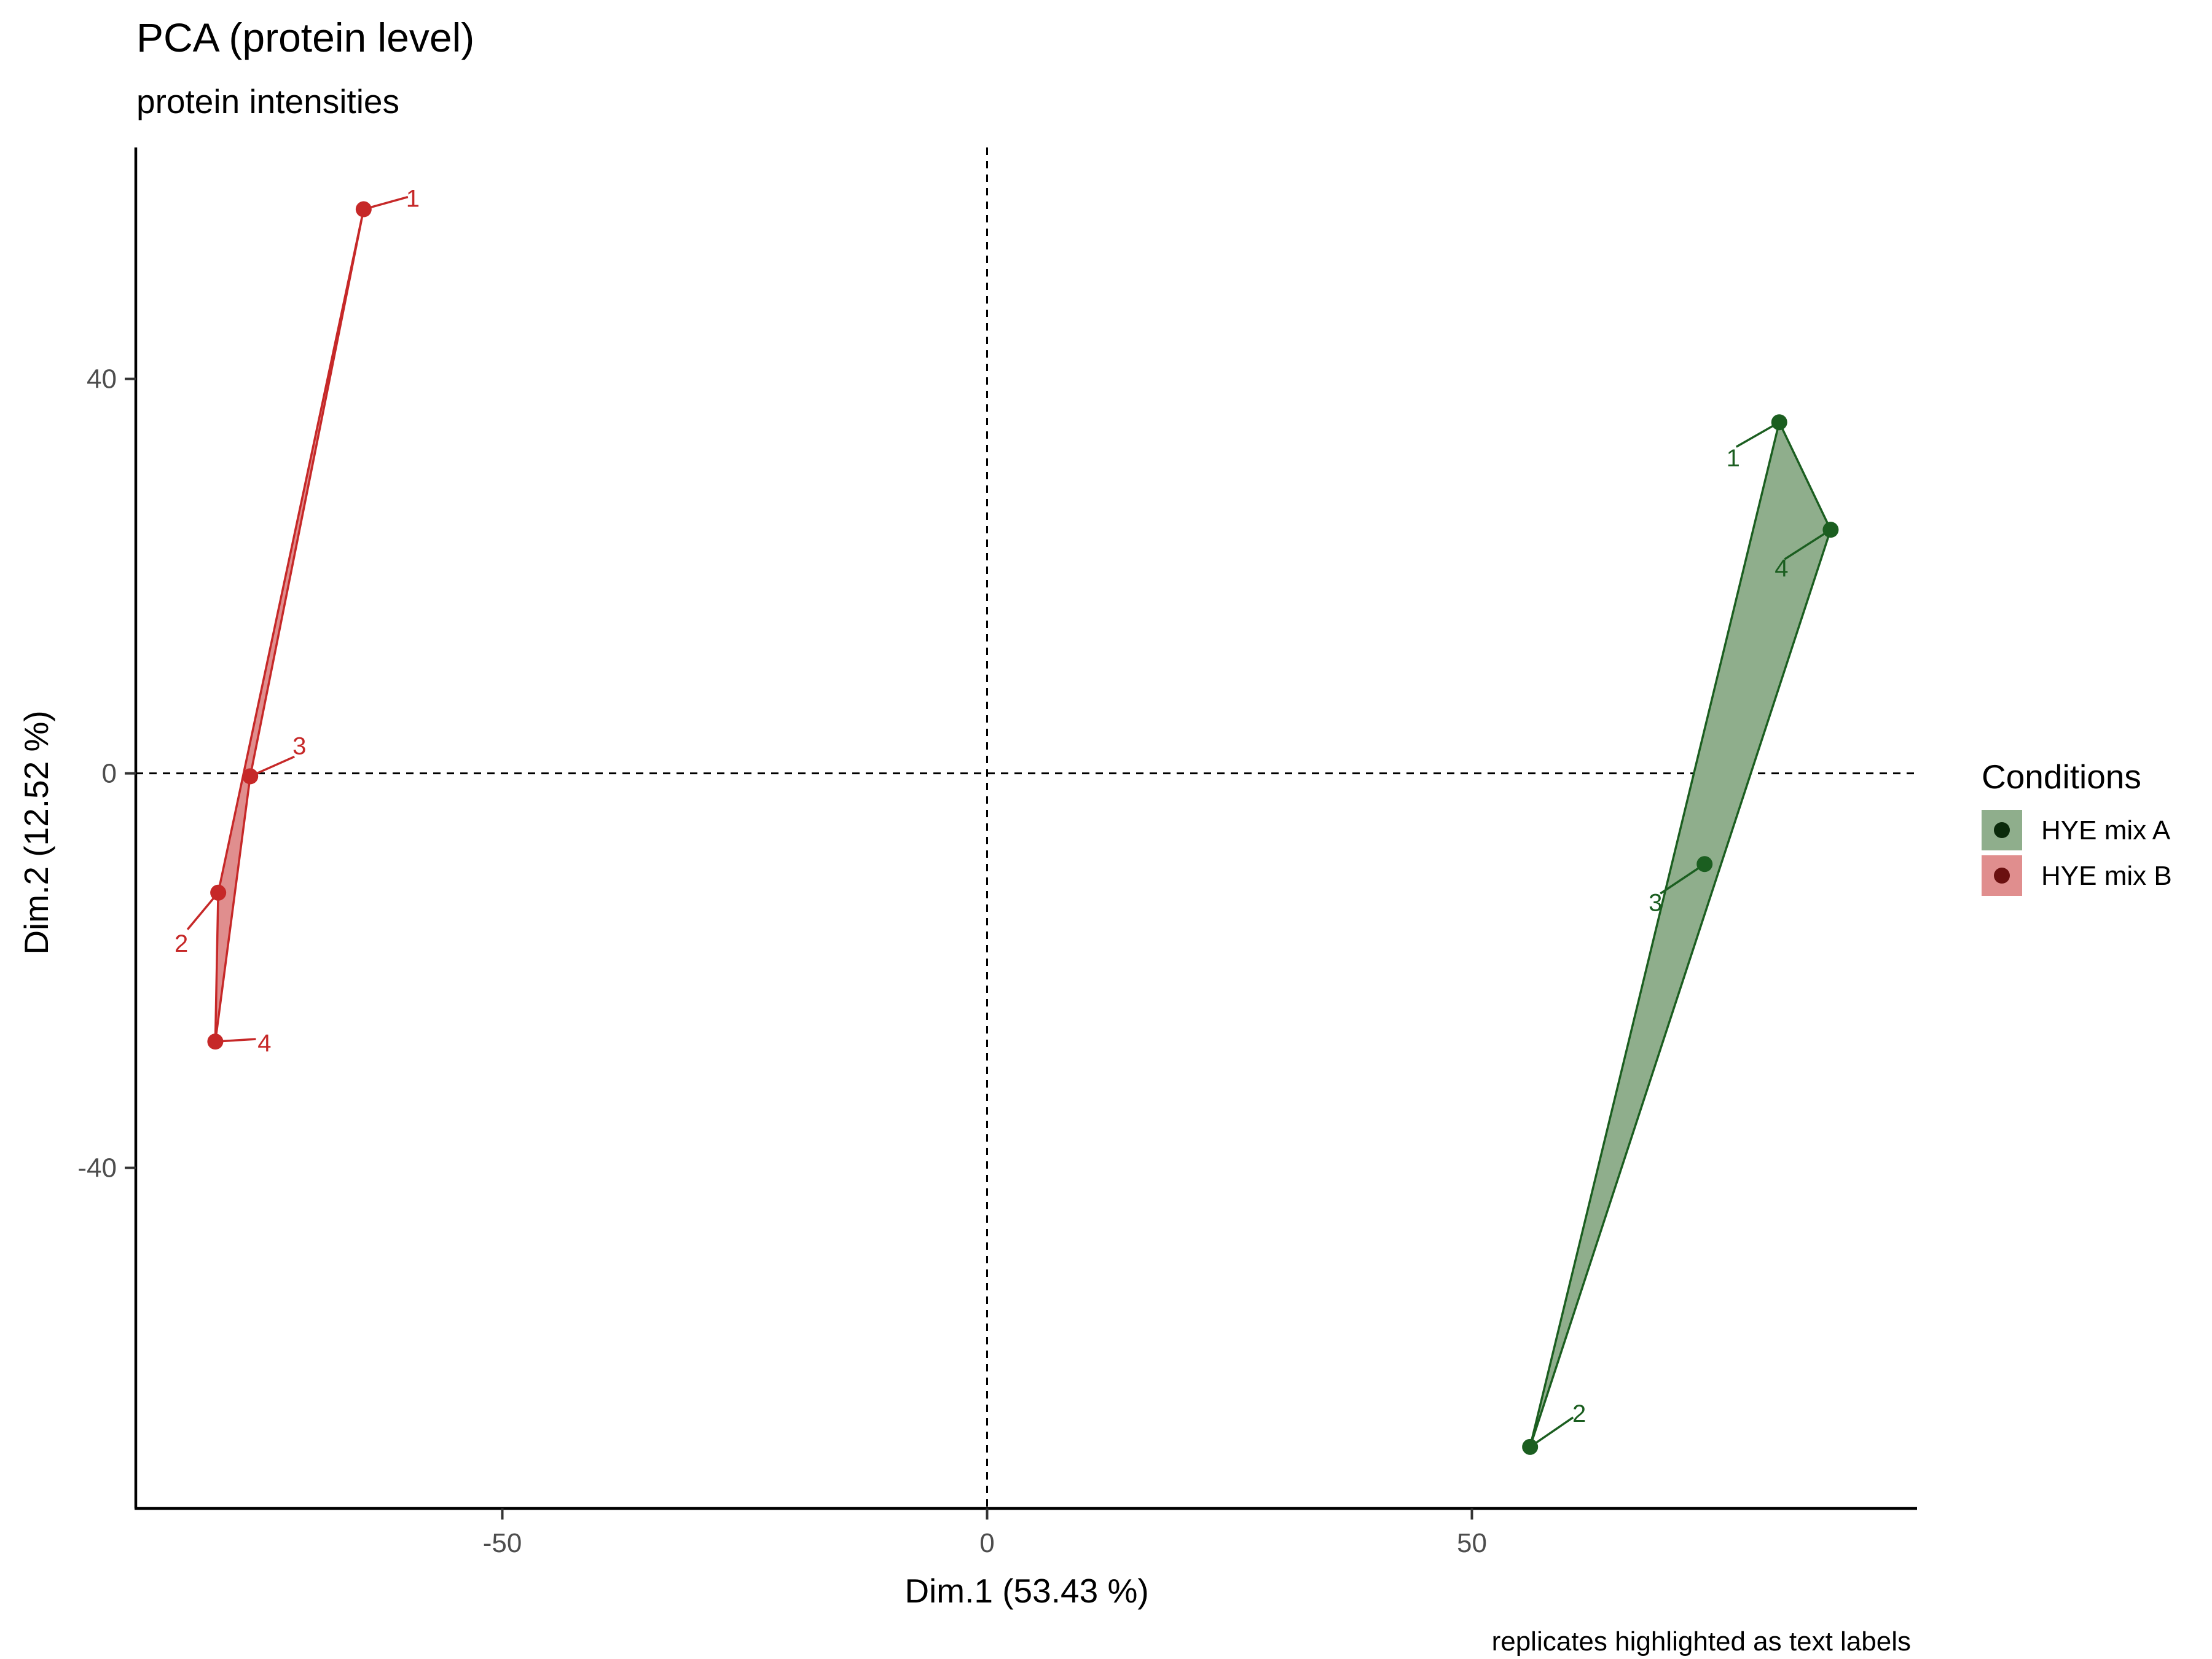 The height and width of the screenshot is (1659, 2212). Describe the element at coordinates (109, 774) in the screenshot. I see `y-tick-label: 0` at that location.